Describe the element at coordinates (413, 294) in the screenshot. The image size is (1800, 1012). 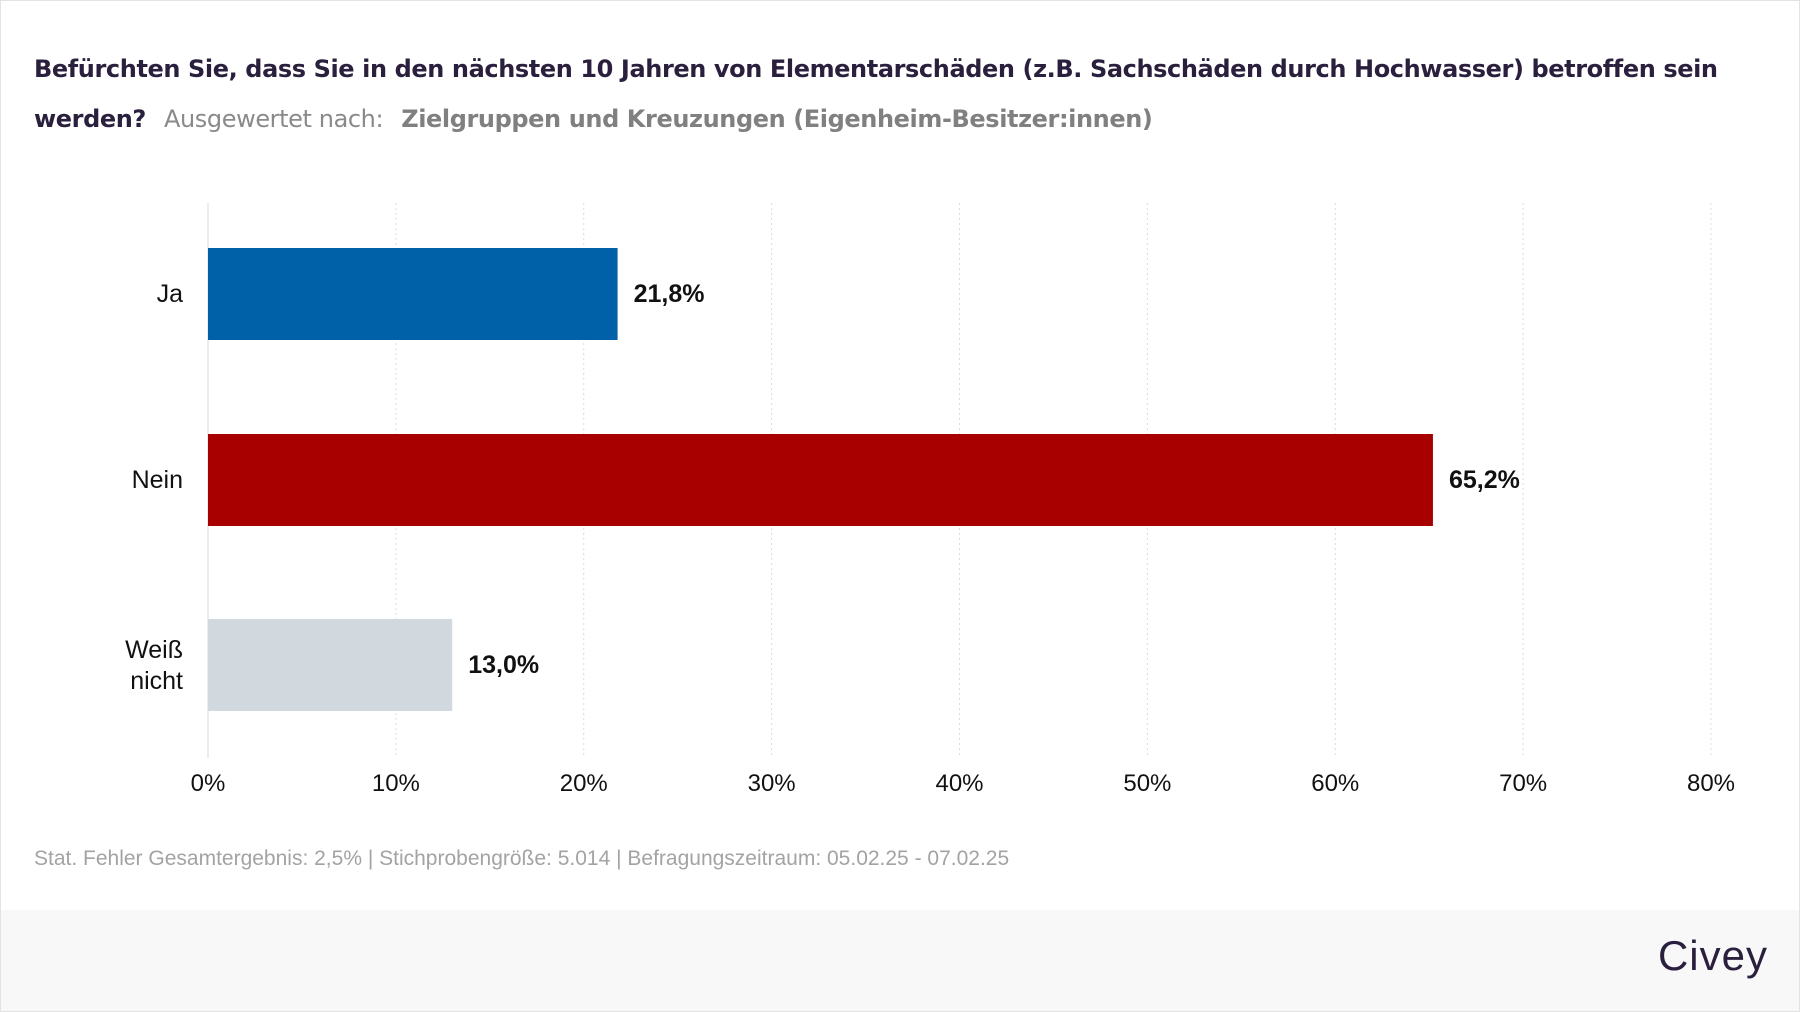
I see `bar-ja` at that location.